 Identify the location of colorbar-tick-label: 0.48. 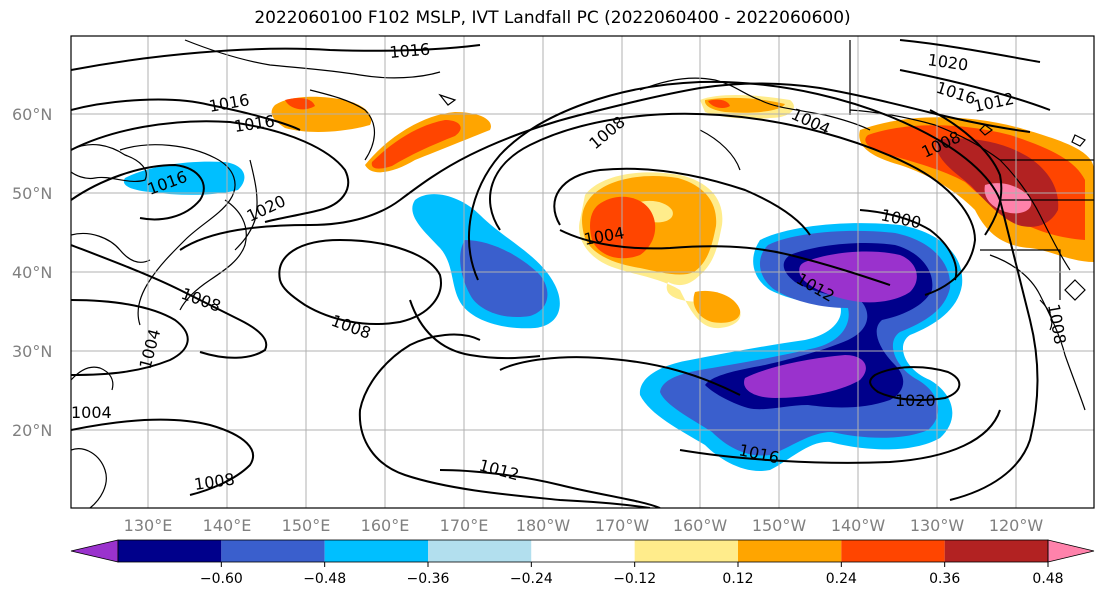
(1047, 579).